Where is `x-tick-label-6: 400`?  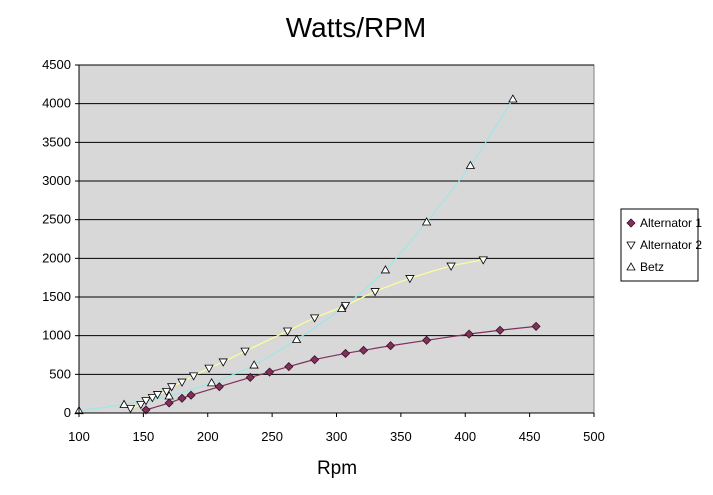 x-tick-label-6: 400 is located at coordinates (465, 436).